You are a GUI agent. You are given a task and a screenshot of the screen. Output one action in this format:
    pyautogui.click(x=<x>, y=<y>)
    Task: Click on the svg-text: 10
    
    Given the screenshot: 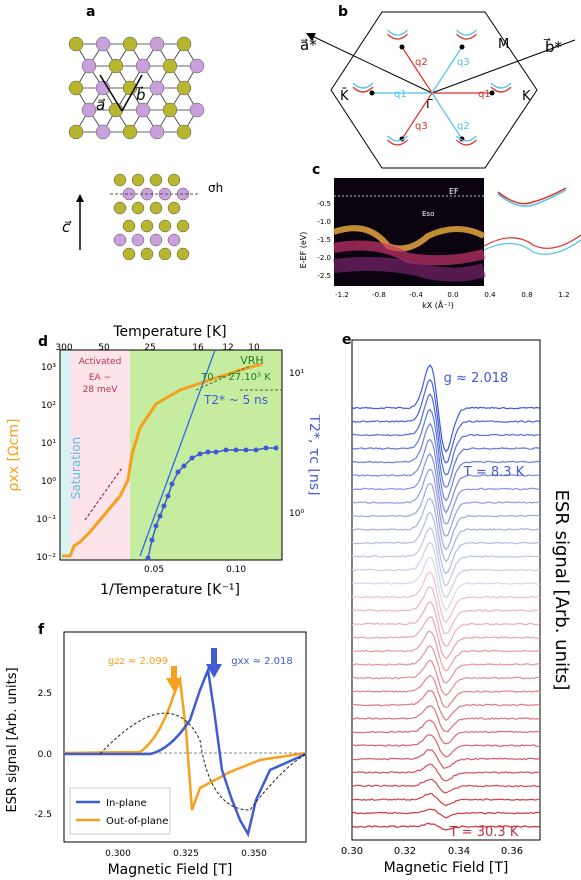 What is the action you would take?
    pyautogui.click(x=254, y=348)
    